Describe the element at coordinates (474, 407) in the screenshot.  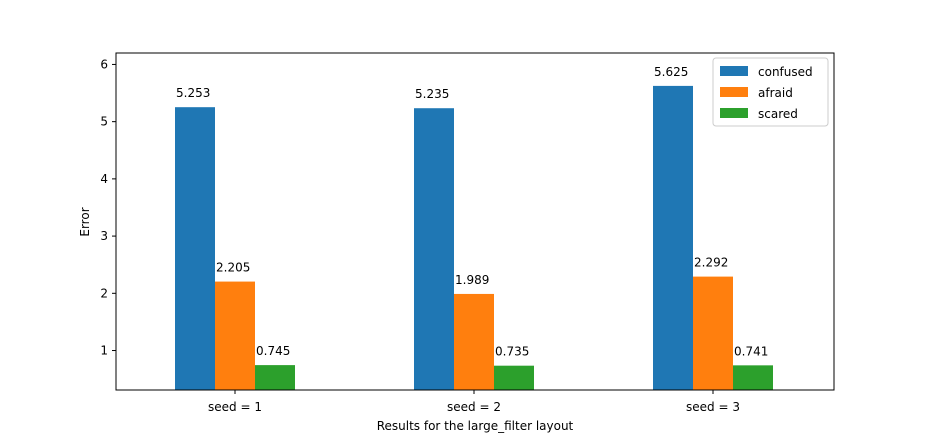
I see `x-tick-label: seed = 2` at that location.